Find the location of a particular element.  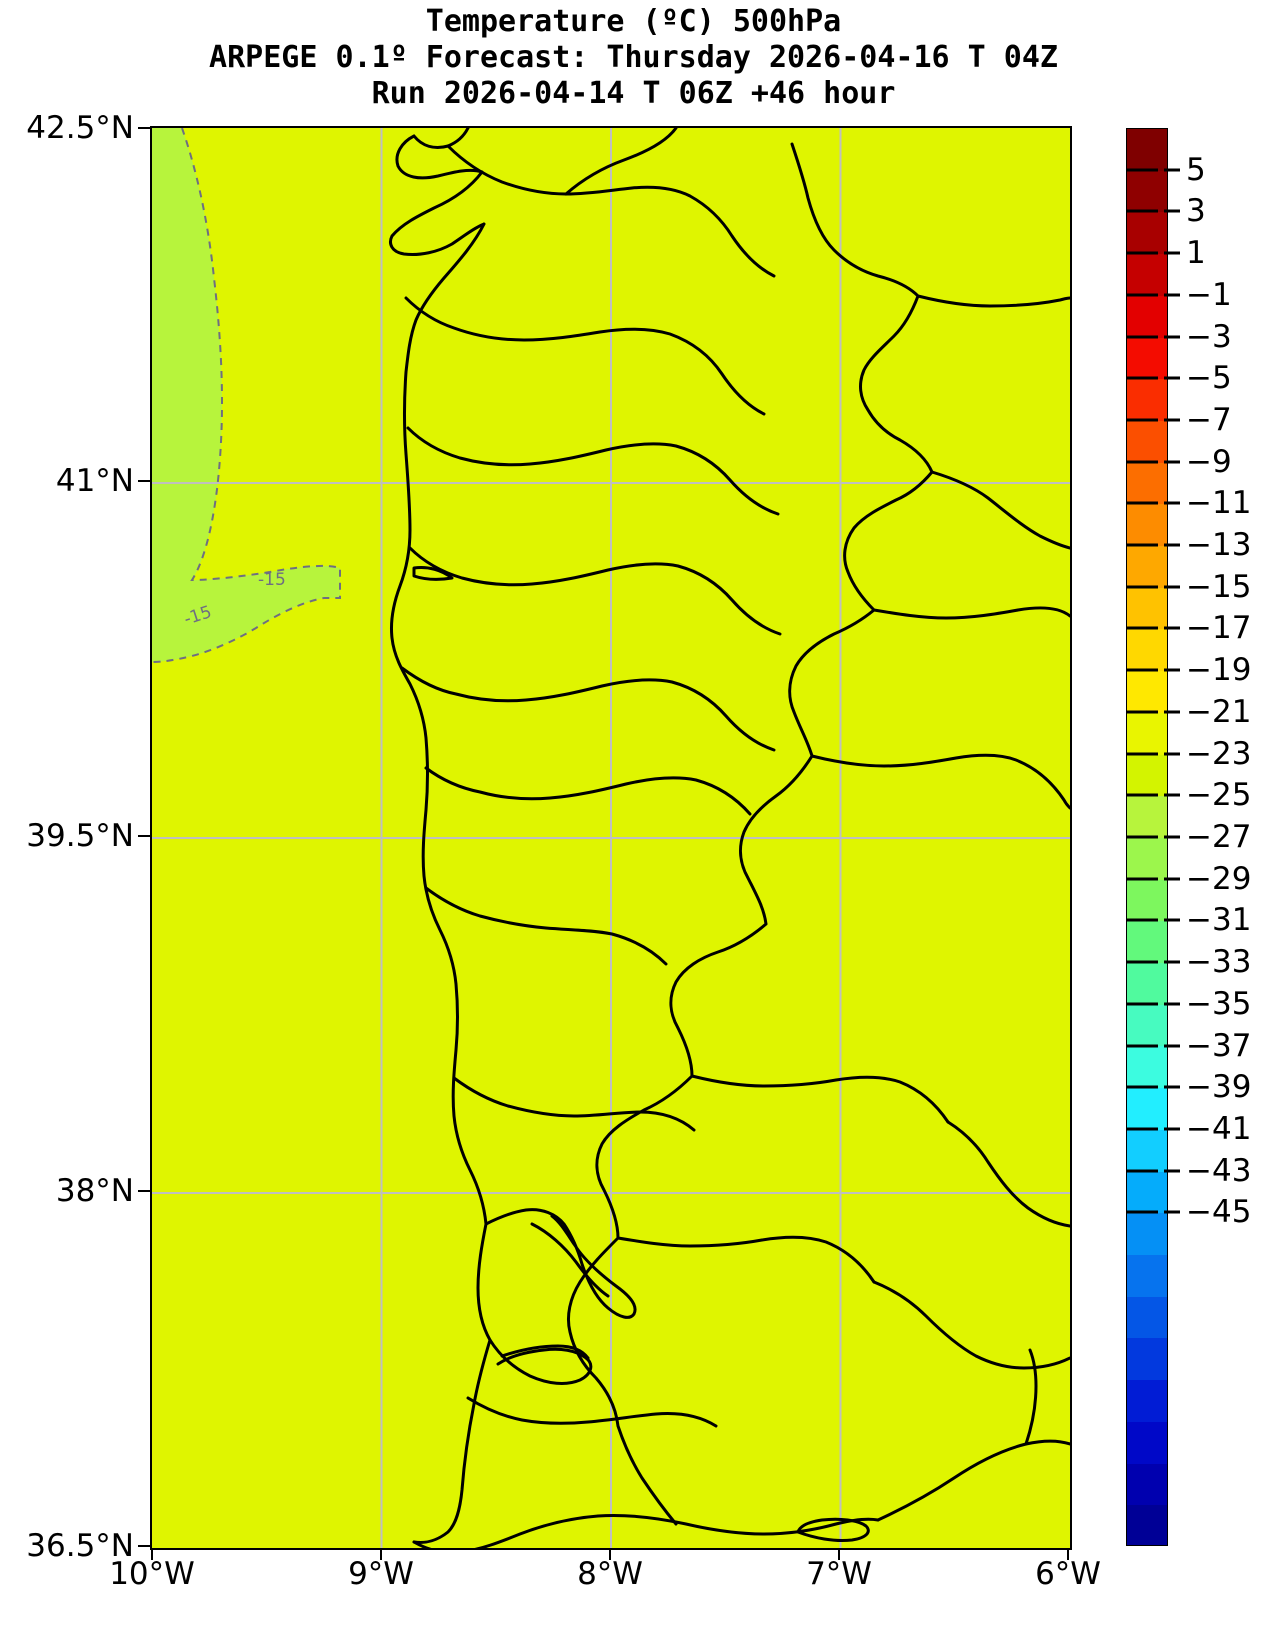

coastline-setubal-sado is located at coordinates (534, 1303).